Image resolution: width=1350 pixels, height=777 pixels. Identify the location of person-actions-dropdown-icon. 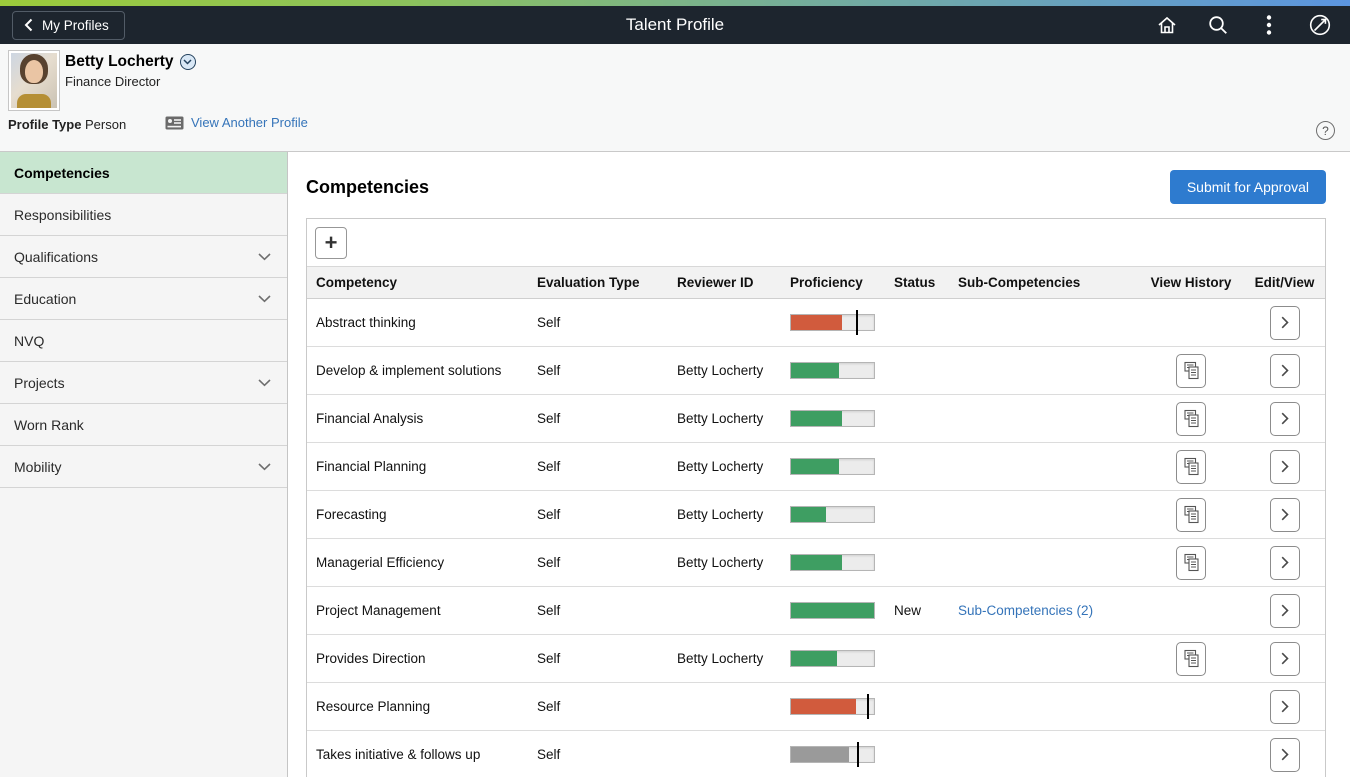
(187, 62).